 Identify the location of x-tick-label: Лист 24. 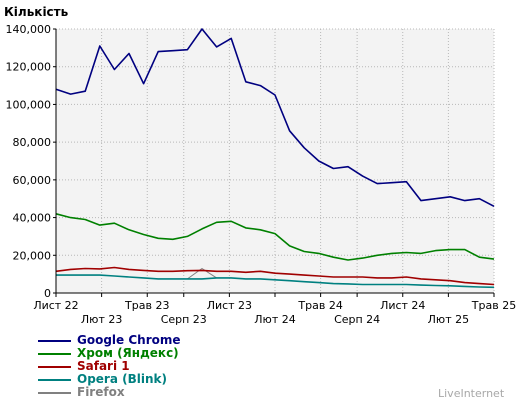
(402, 305).